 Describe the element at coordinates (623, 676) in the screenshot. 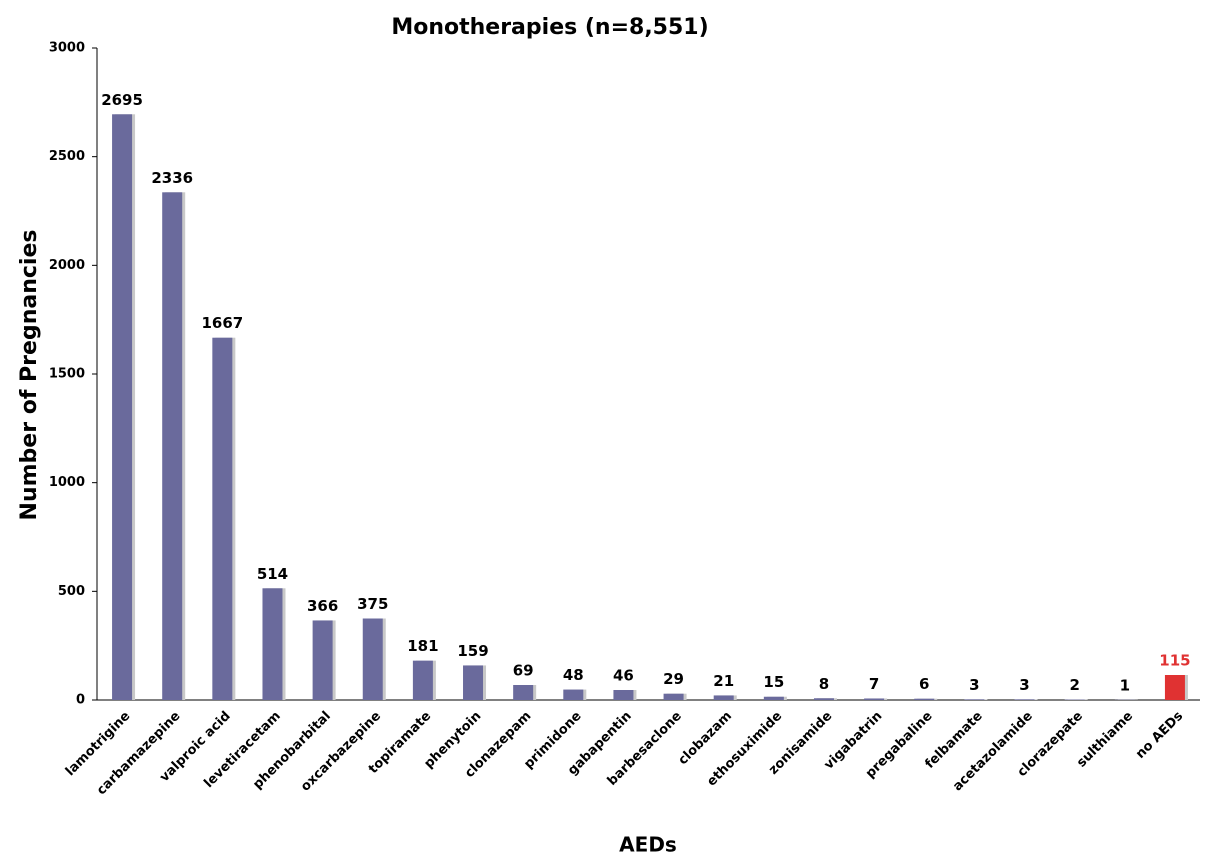

I see `data-label: 46` at that location.